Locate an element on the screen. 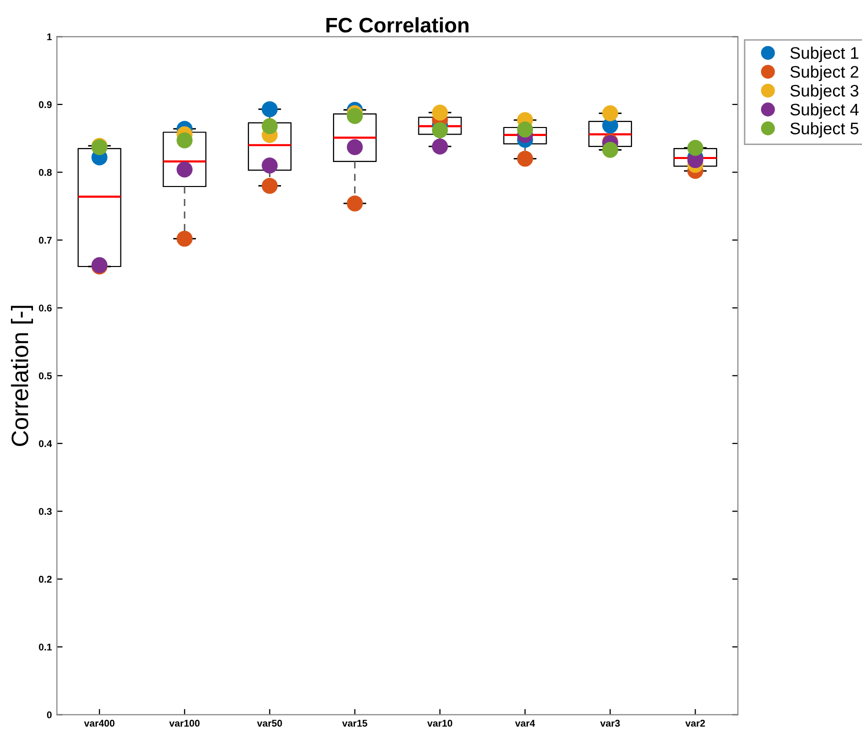  x-tick-label: var4 is located at coordinates (525, 723).